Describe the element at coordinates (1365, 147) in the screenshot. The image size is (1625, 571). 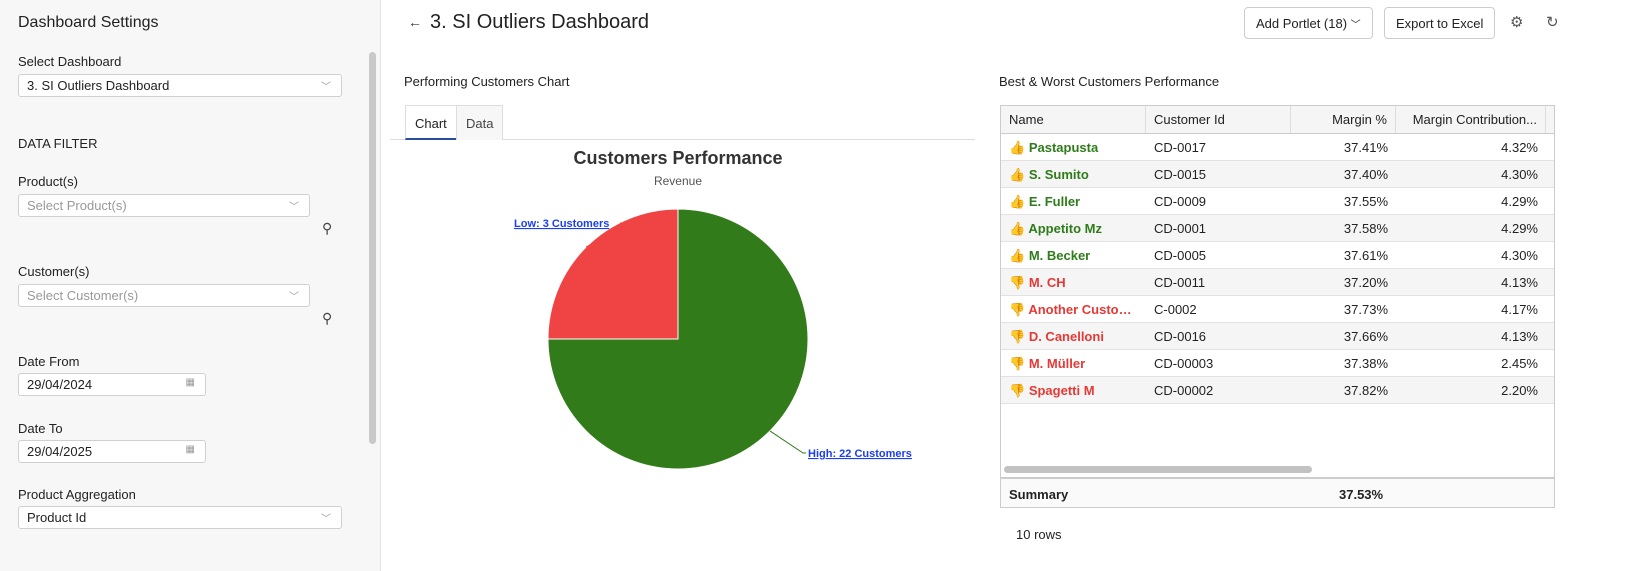
I see `margin-pct: 37.41%` at that location.